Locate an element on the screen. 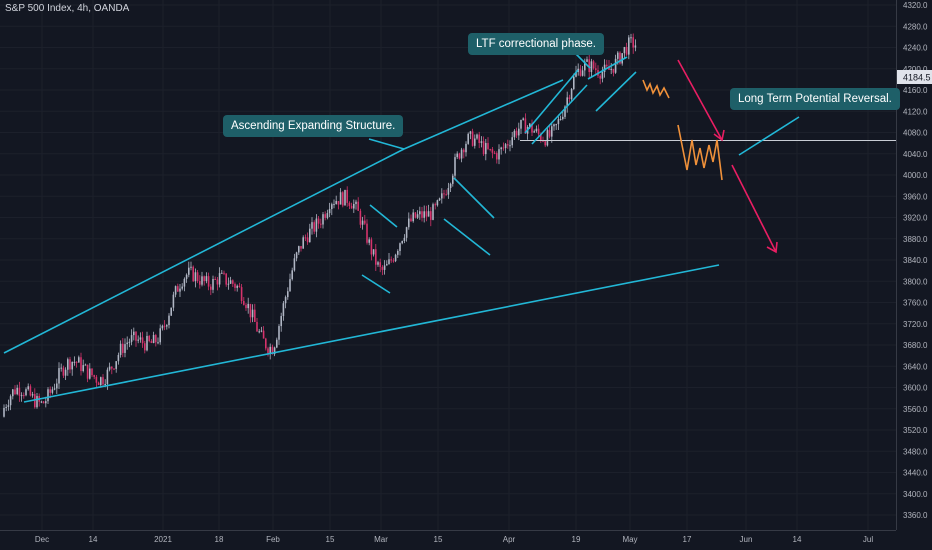 This screenshot has width=932, height=550. y-tick-label: 3440.0 is located at coordinates (915, 473).